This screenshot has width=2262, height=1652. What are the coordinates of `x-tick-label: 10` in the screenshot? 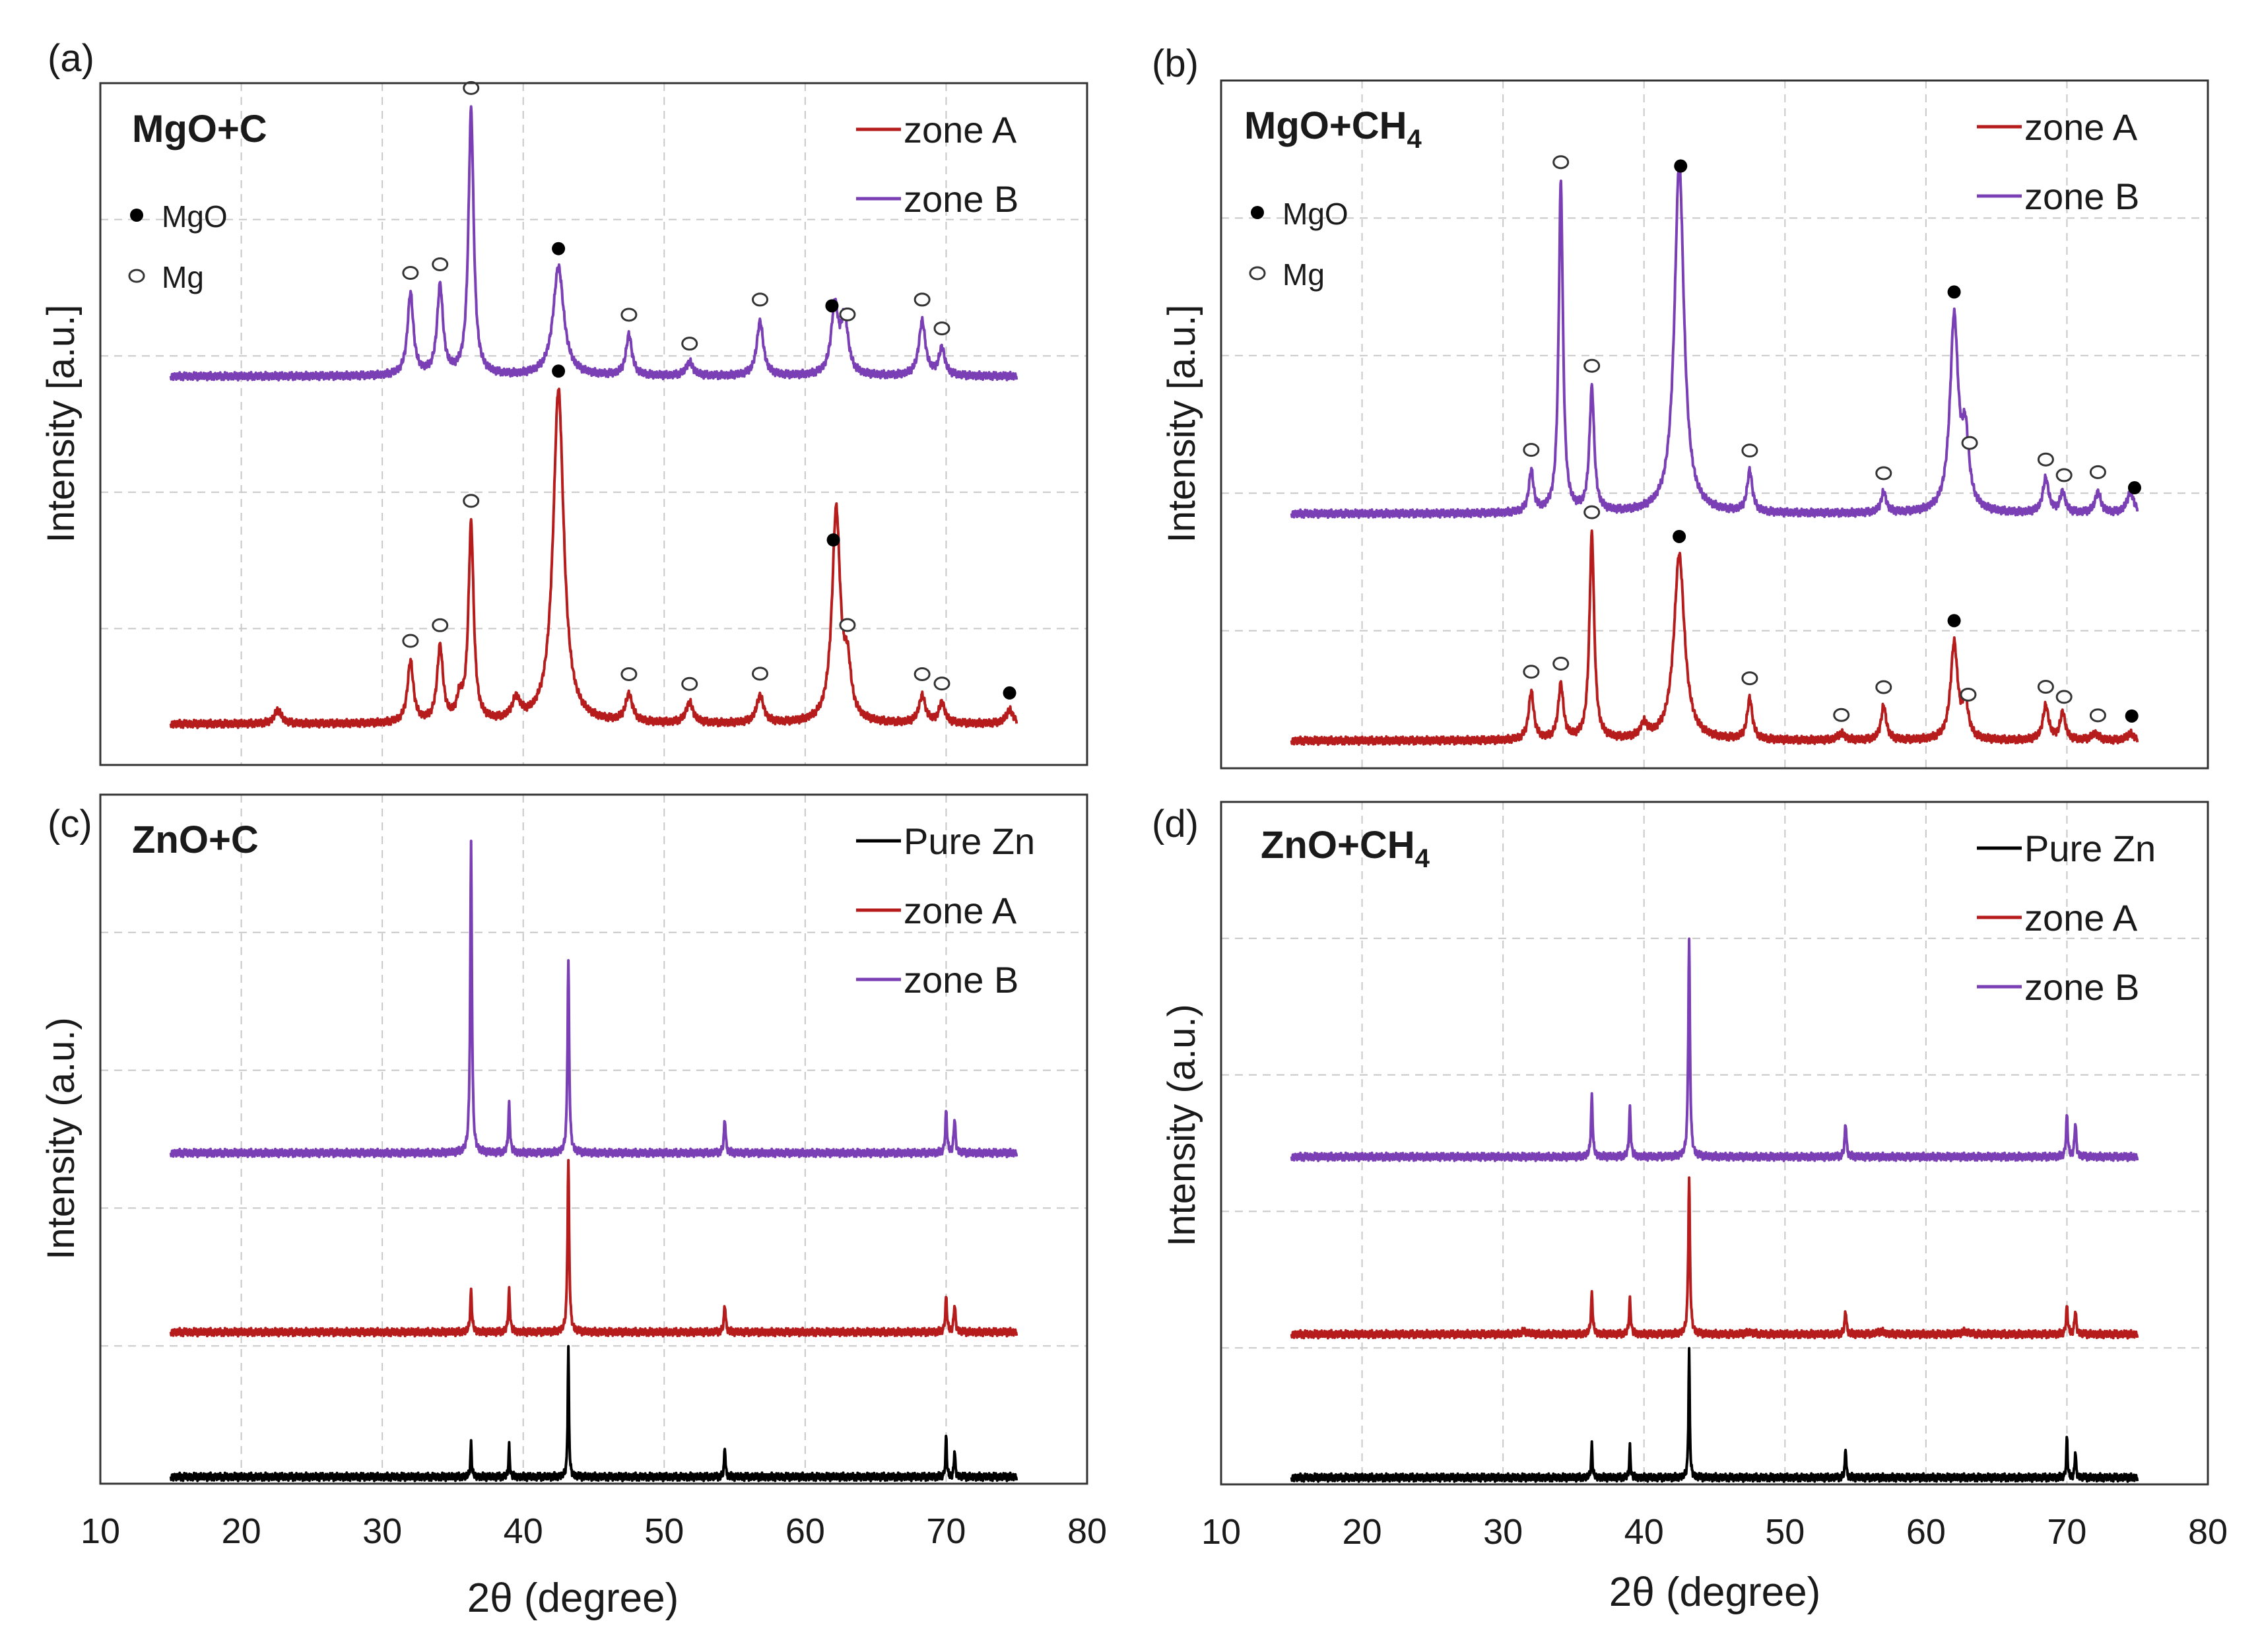 It's located at (100, 1531).